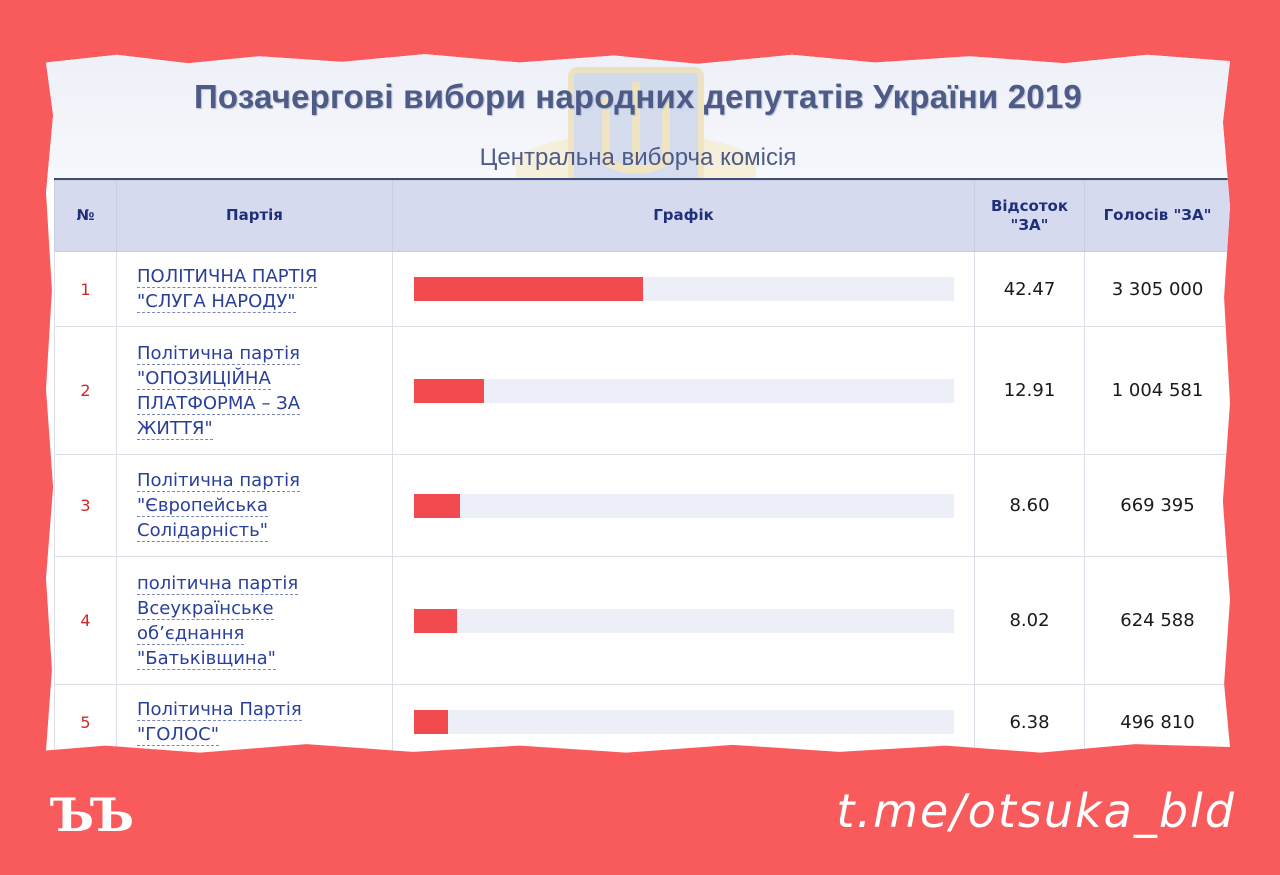  What do you see at coordinates (219, 722) in the screenshot?
I see `party-name-link: Політична Партія "ГОЛОС"` at bounding box center [219, 722].